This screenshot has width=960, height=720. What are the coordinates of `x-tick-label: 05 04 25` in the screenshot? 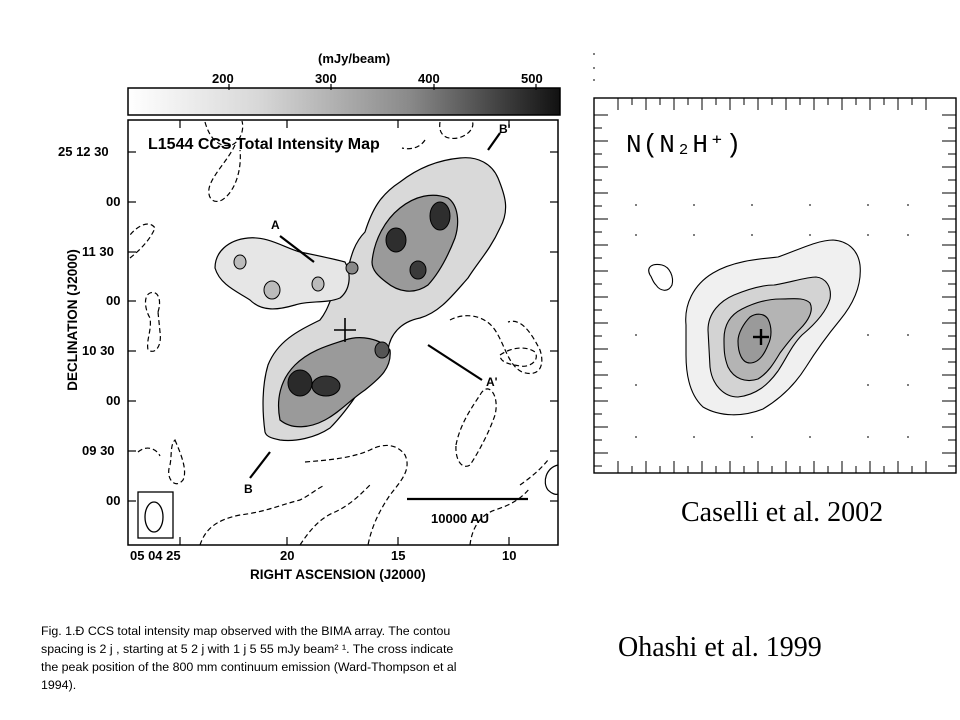 It's located at (155, 555).